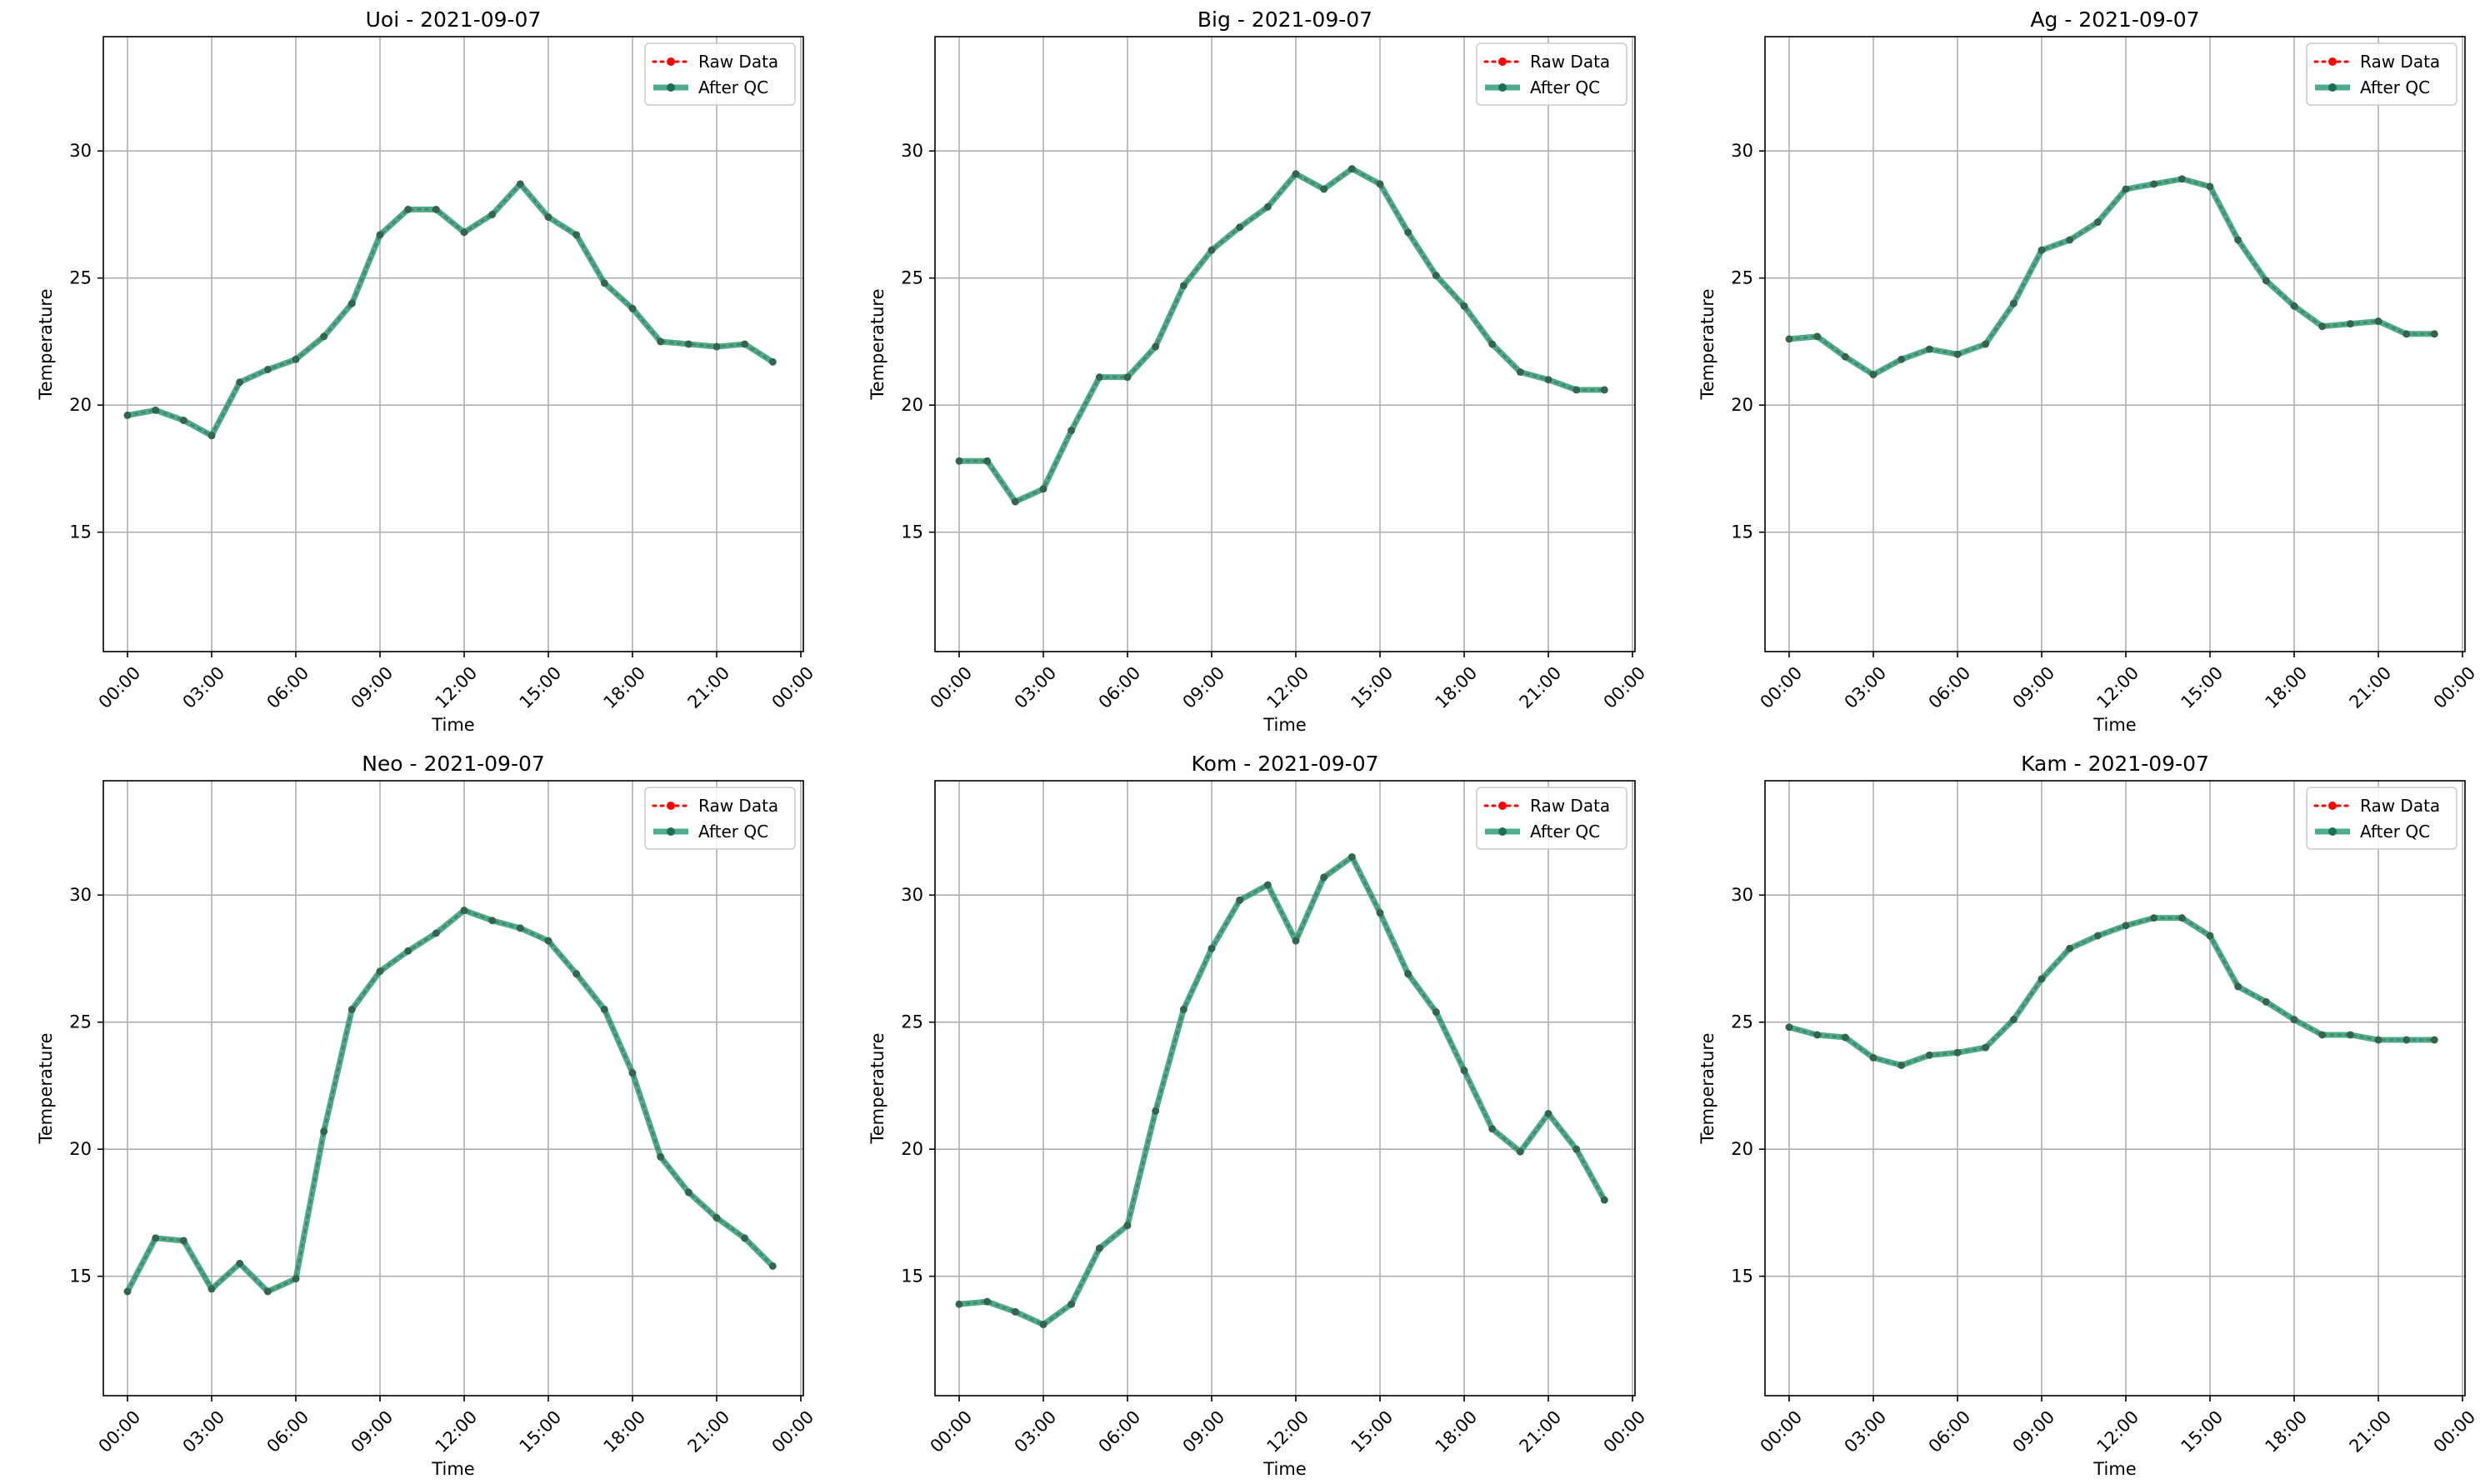 The image size is (2485, 1484). What do you see at coordinates (2371, 1432) in the screenshot?
I see `x-tick-label: 21:00` at bounding box center [2371, 1432].